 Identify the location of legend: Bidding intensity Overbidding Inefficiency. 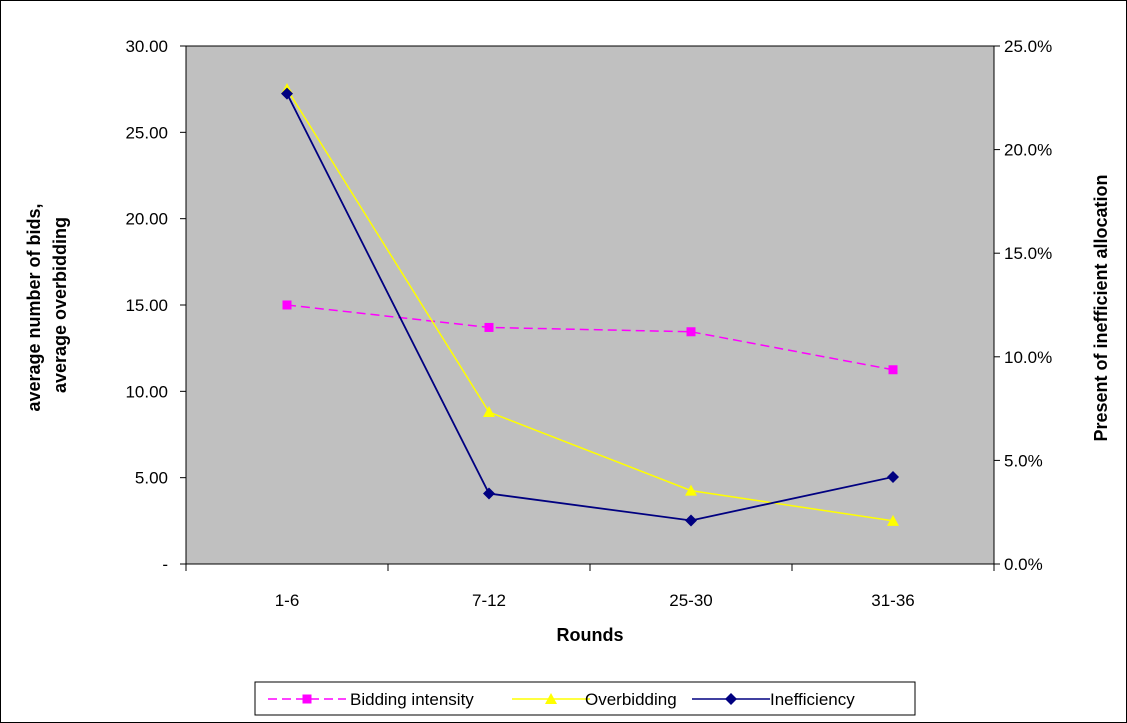
(585, 698).